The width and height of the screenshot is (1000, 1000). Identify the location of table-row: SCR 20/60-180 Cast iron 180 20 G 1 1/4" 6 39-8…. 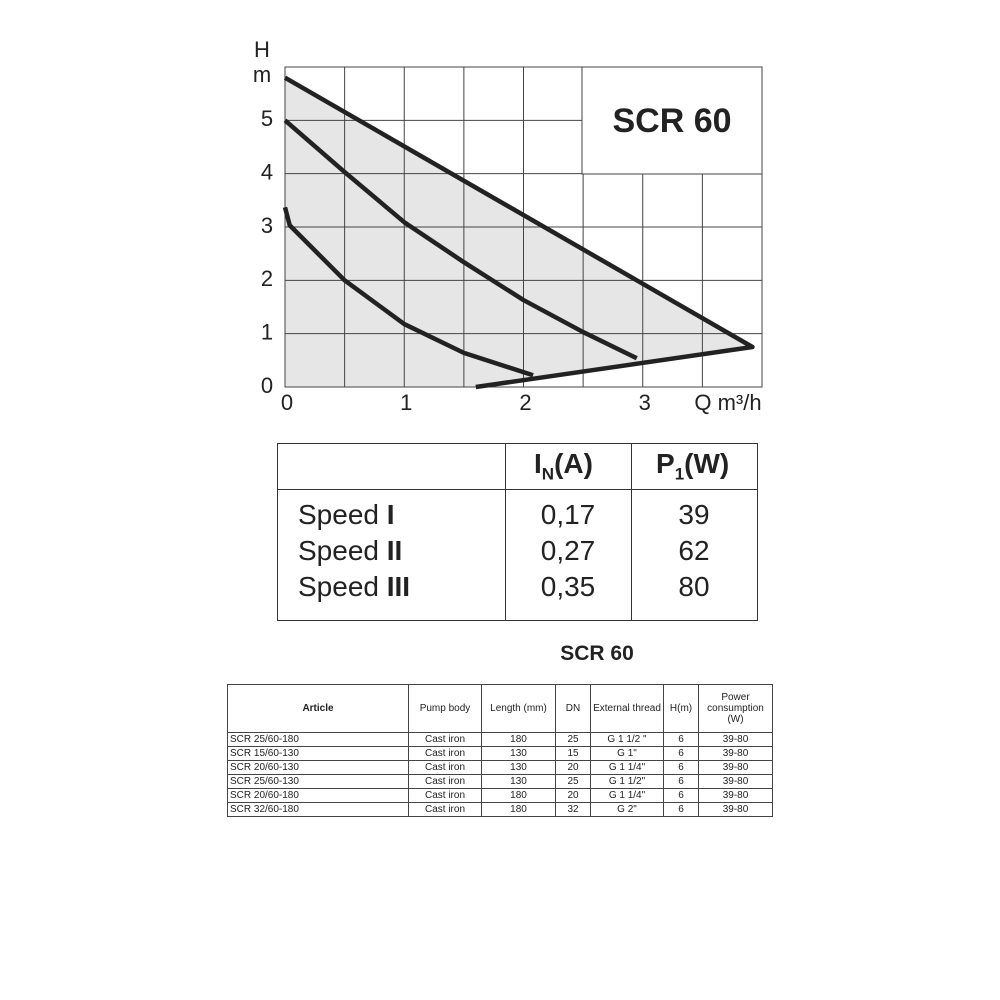
(500, 795).